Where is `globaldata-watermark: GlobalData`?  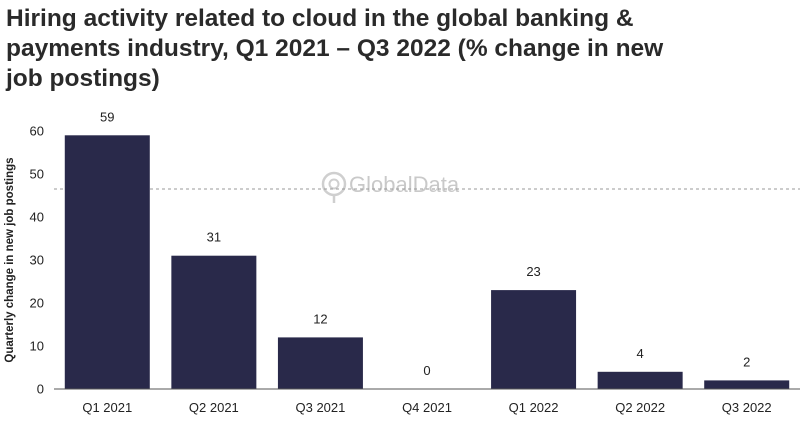 globaldata-watermark: GlobalData is located at coordinates (390, 187).